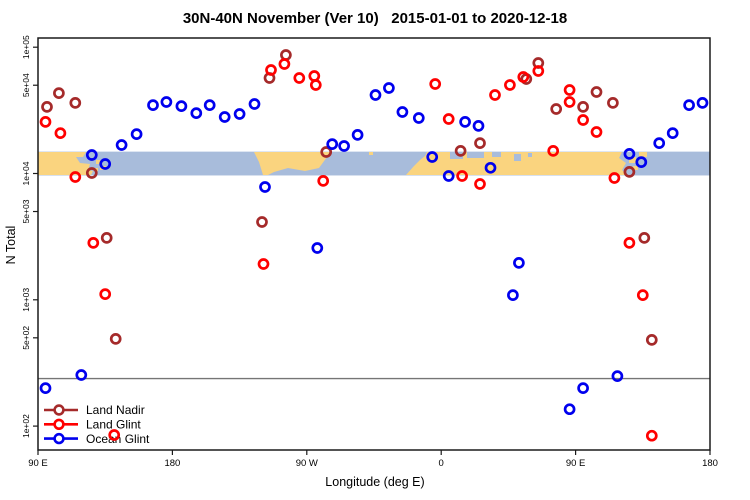  I want to click on legend-item: Land Glint, so click(92, 425).